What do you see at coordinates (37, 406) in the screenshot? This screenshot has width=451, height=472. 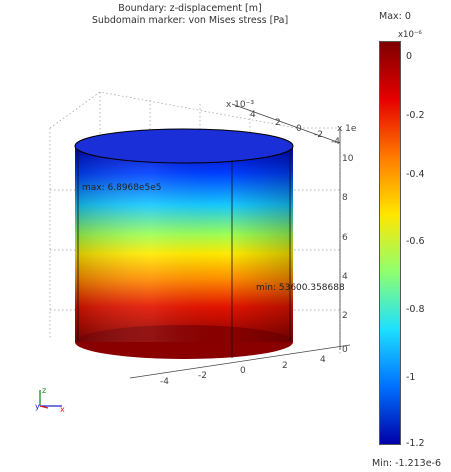 I see `triad-y-label: y` at bounding box center [37, 406].